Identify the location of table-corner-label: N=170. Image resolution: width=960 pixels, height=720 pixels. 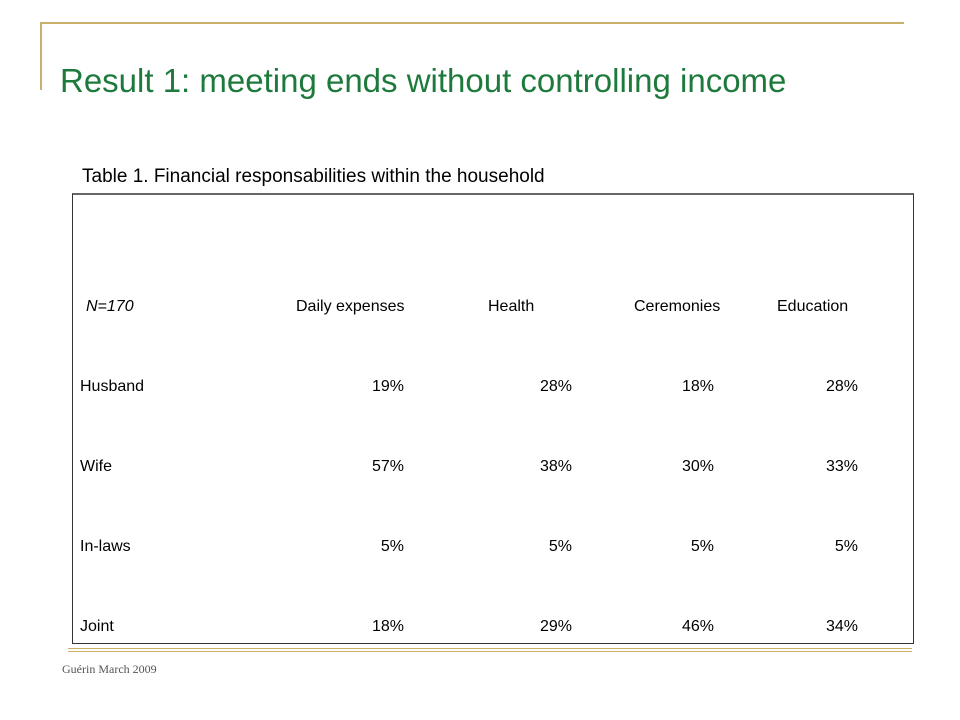
(110, 306).